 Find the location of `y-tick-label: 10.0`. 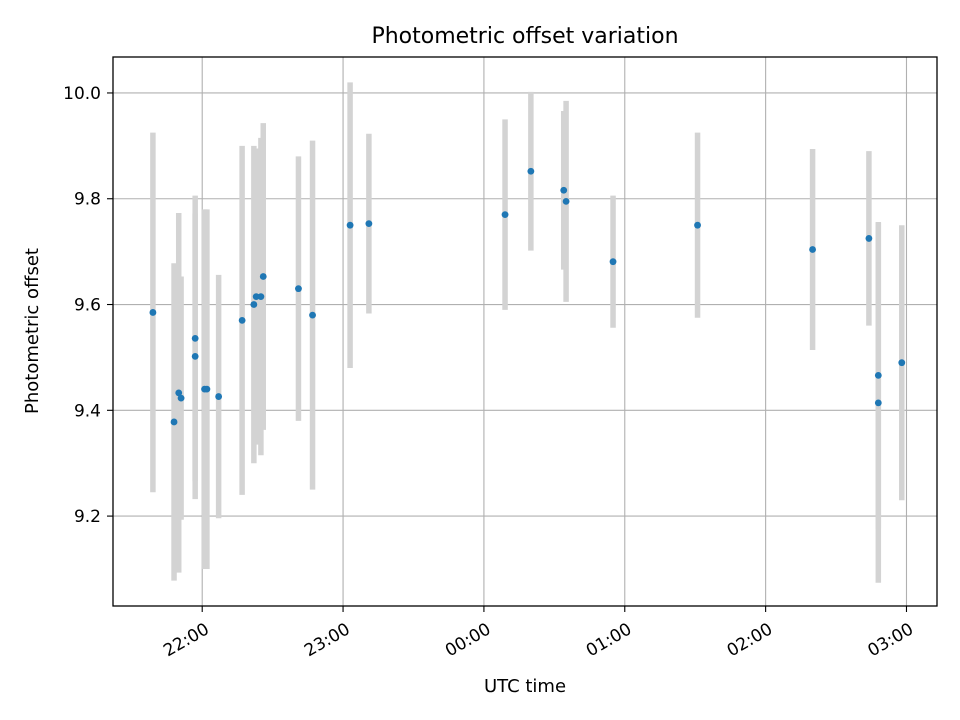

y-tick-label: 10.0 is located at coordinates (82, 94).